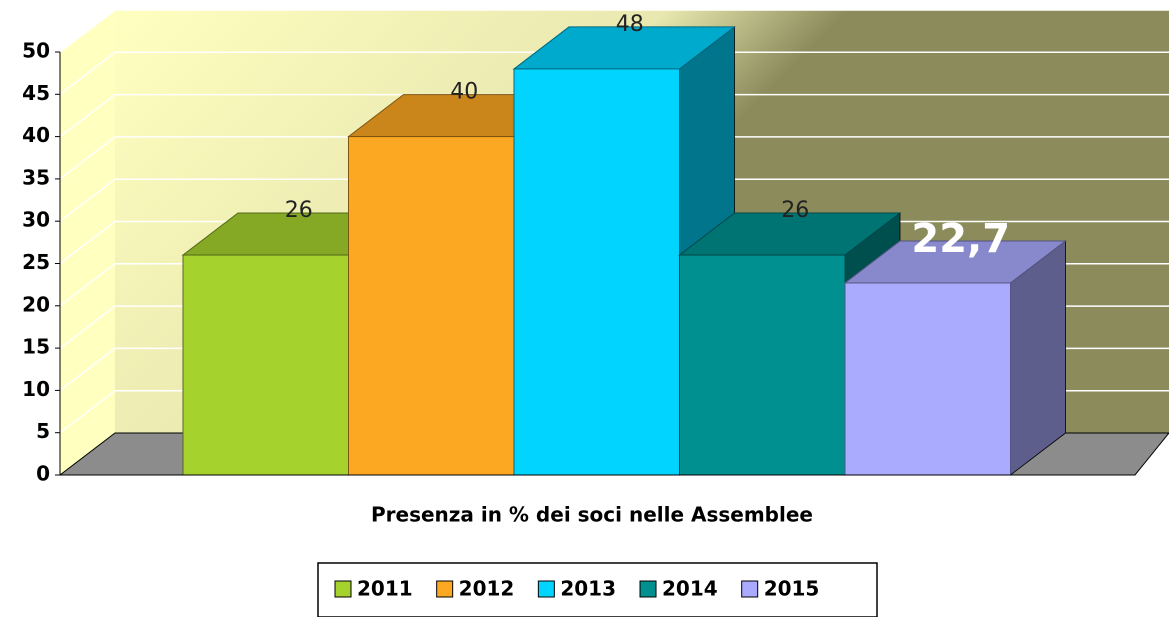 Image resolution: width=1169 pixels, height=617 pixels. Describe the element at coordinates (43, 474) in the screenshot. I see `y-tick-label: 0` at that location.